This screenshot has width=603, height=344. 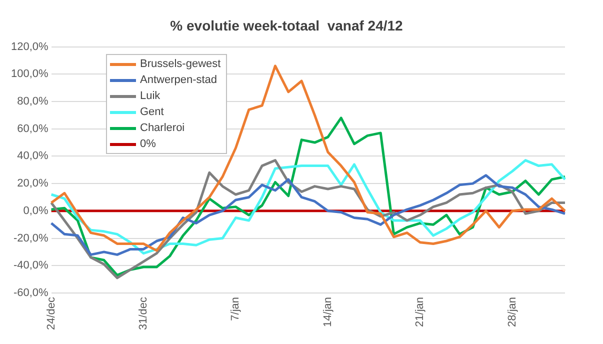 What do you see at coordinates (33, 156) in the screenshot?
I see `y-tick-label: 40,0%` at bounding box center [33, 156].